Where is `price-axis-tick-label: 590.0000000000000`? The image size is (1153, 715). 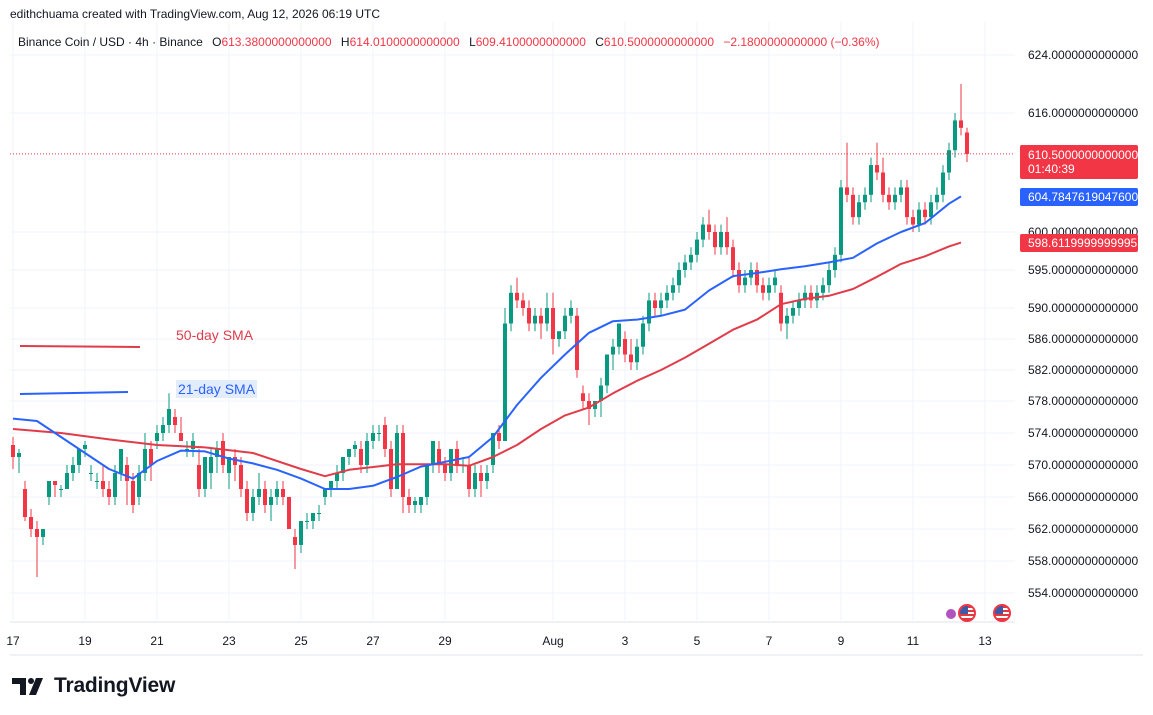
price-axis-tick-label: 590.0000000000000 is located at coordinates (1083, 308).